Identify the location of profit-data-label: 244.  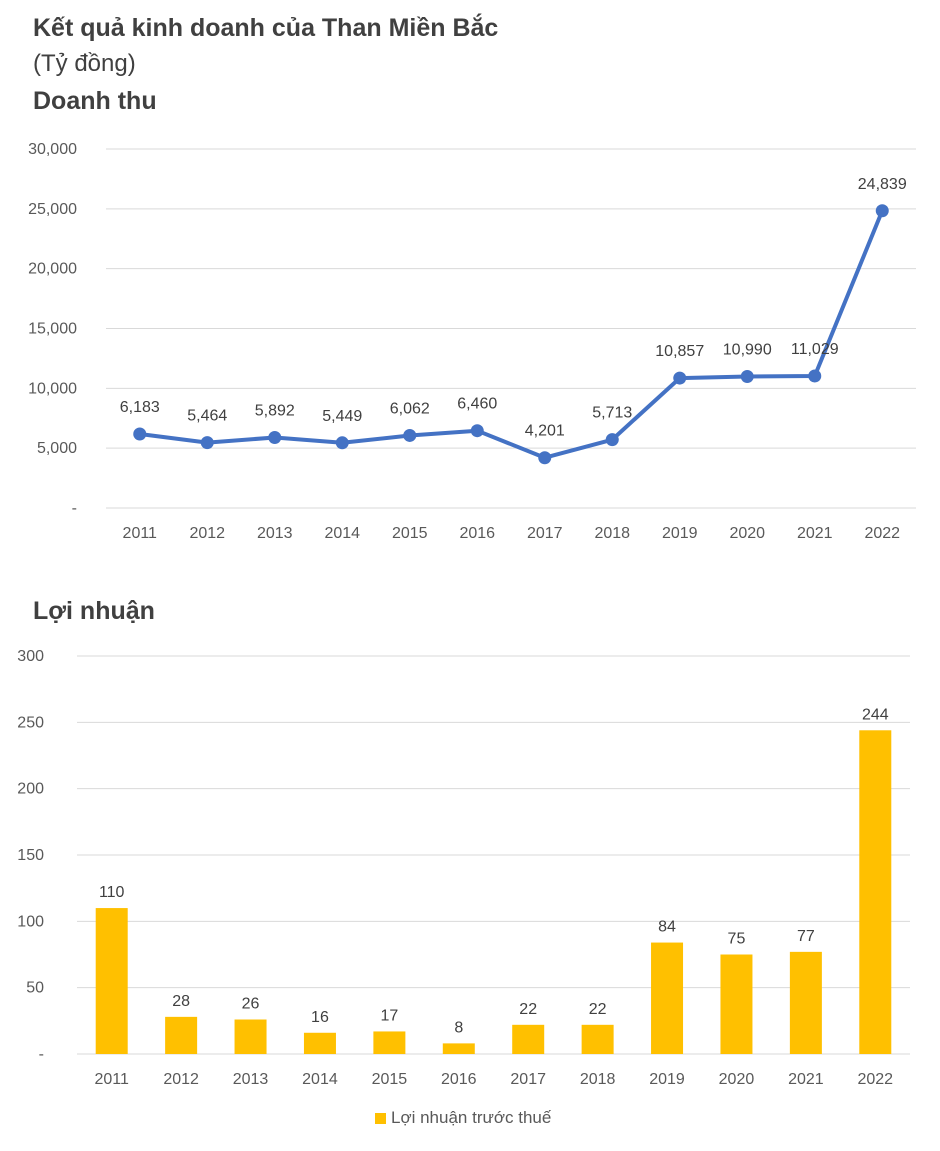
(875, 714).